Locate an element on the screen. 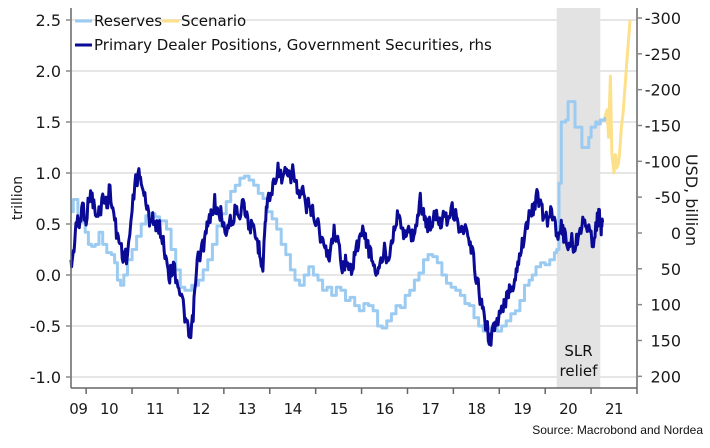 The width and height of the screenshot is (710, 448). y-right-tick-label: 100 is located at coordinates (665, 305).